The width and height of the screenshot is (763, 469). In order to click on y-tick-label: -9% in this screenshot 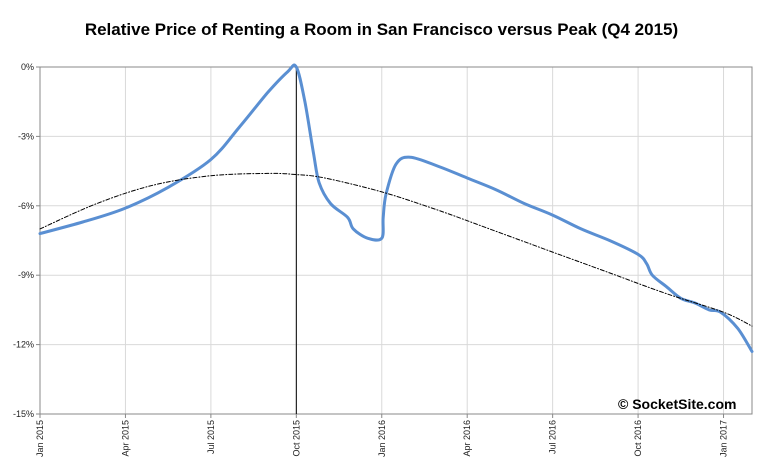, I will do `click(26, 275)`.